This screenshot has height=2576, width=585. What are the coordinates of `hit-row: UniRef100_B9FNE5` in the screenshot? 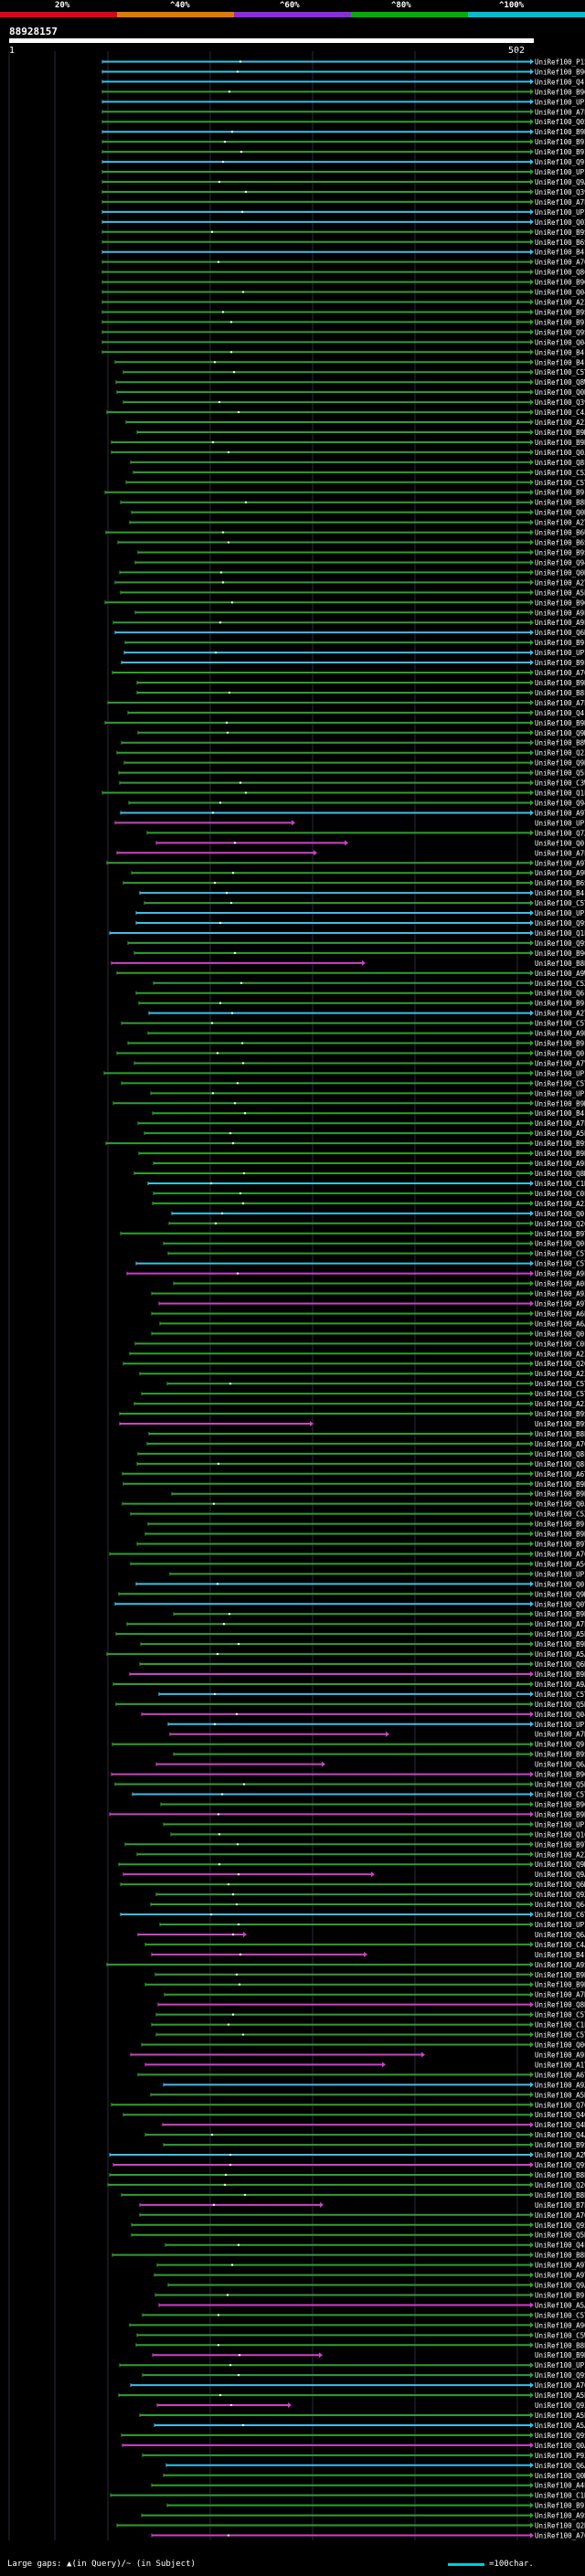 It's located at (361, 1004).